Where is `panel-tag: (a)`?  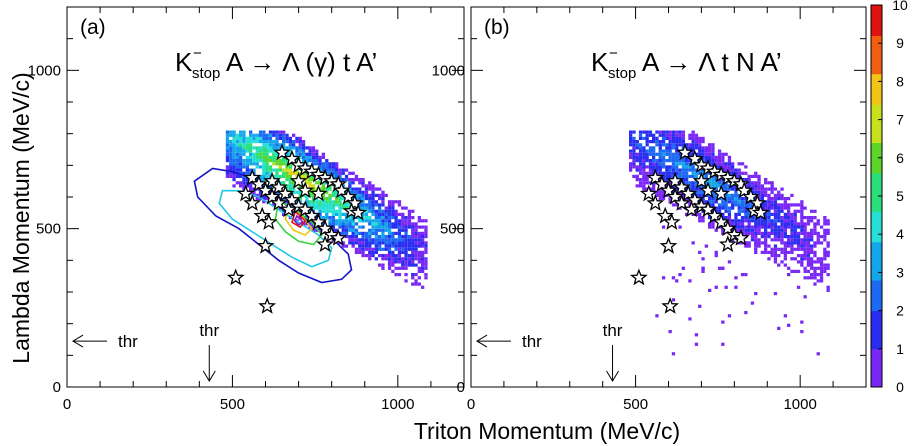
panel-tag: (a) is located at coordinates (93, 27).